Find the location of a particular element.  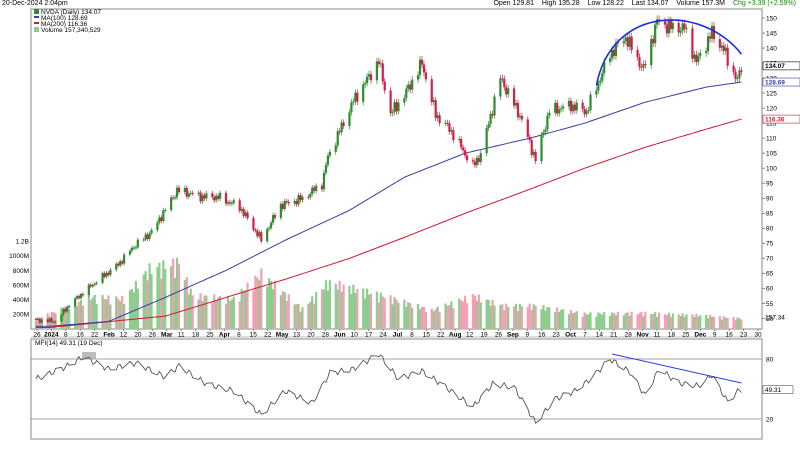

x-tick-label: 25 is located at coordinates (210, 335).